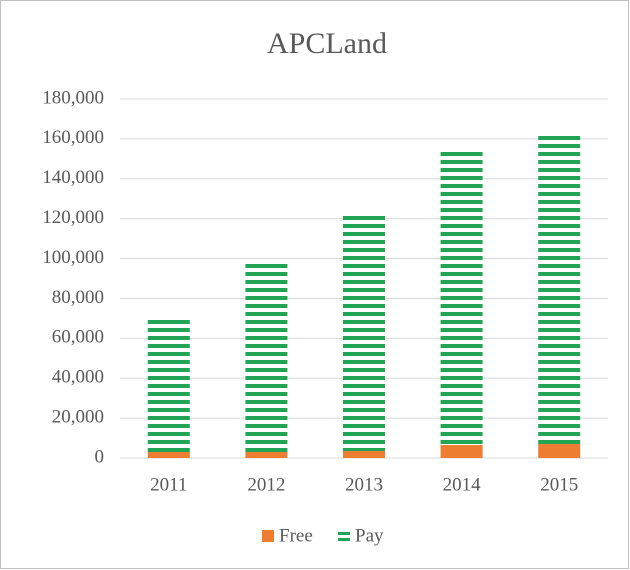 This screenshot has width=630, height=570. What do you see at coordinates (78, 337) in the screenshot?
I see `y-tick-label: 60,000` at bounding box center [78, 337].